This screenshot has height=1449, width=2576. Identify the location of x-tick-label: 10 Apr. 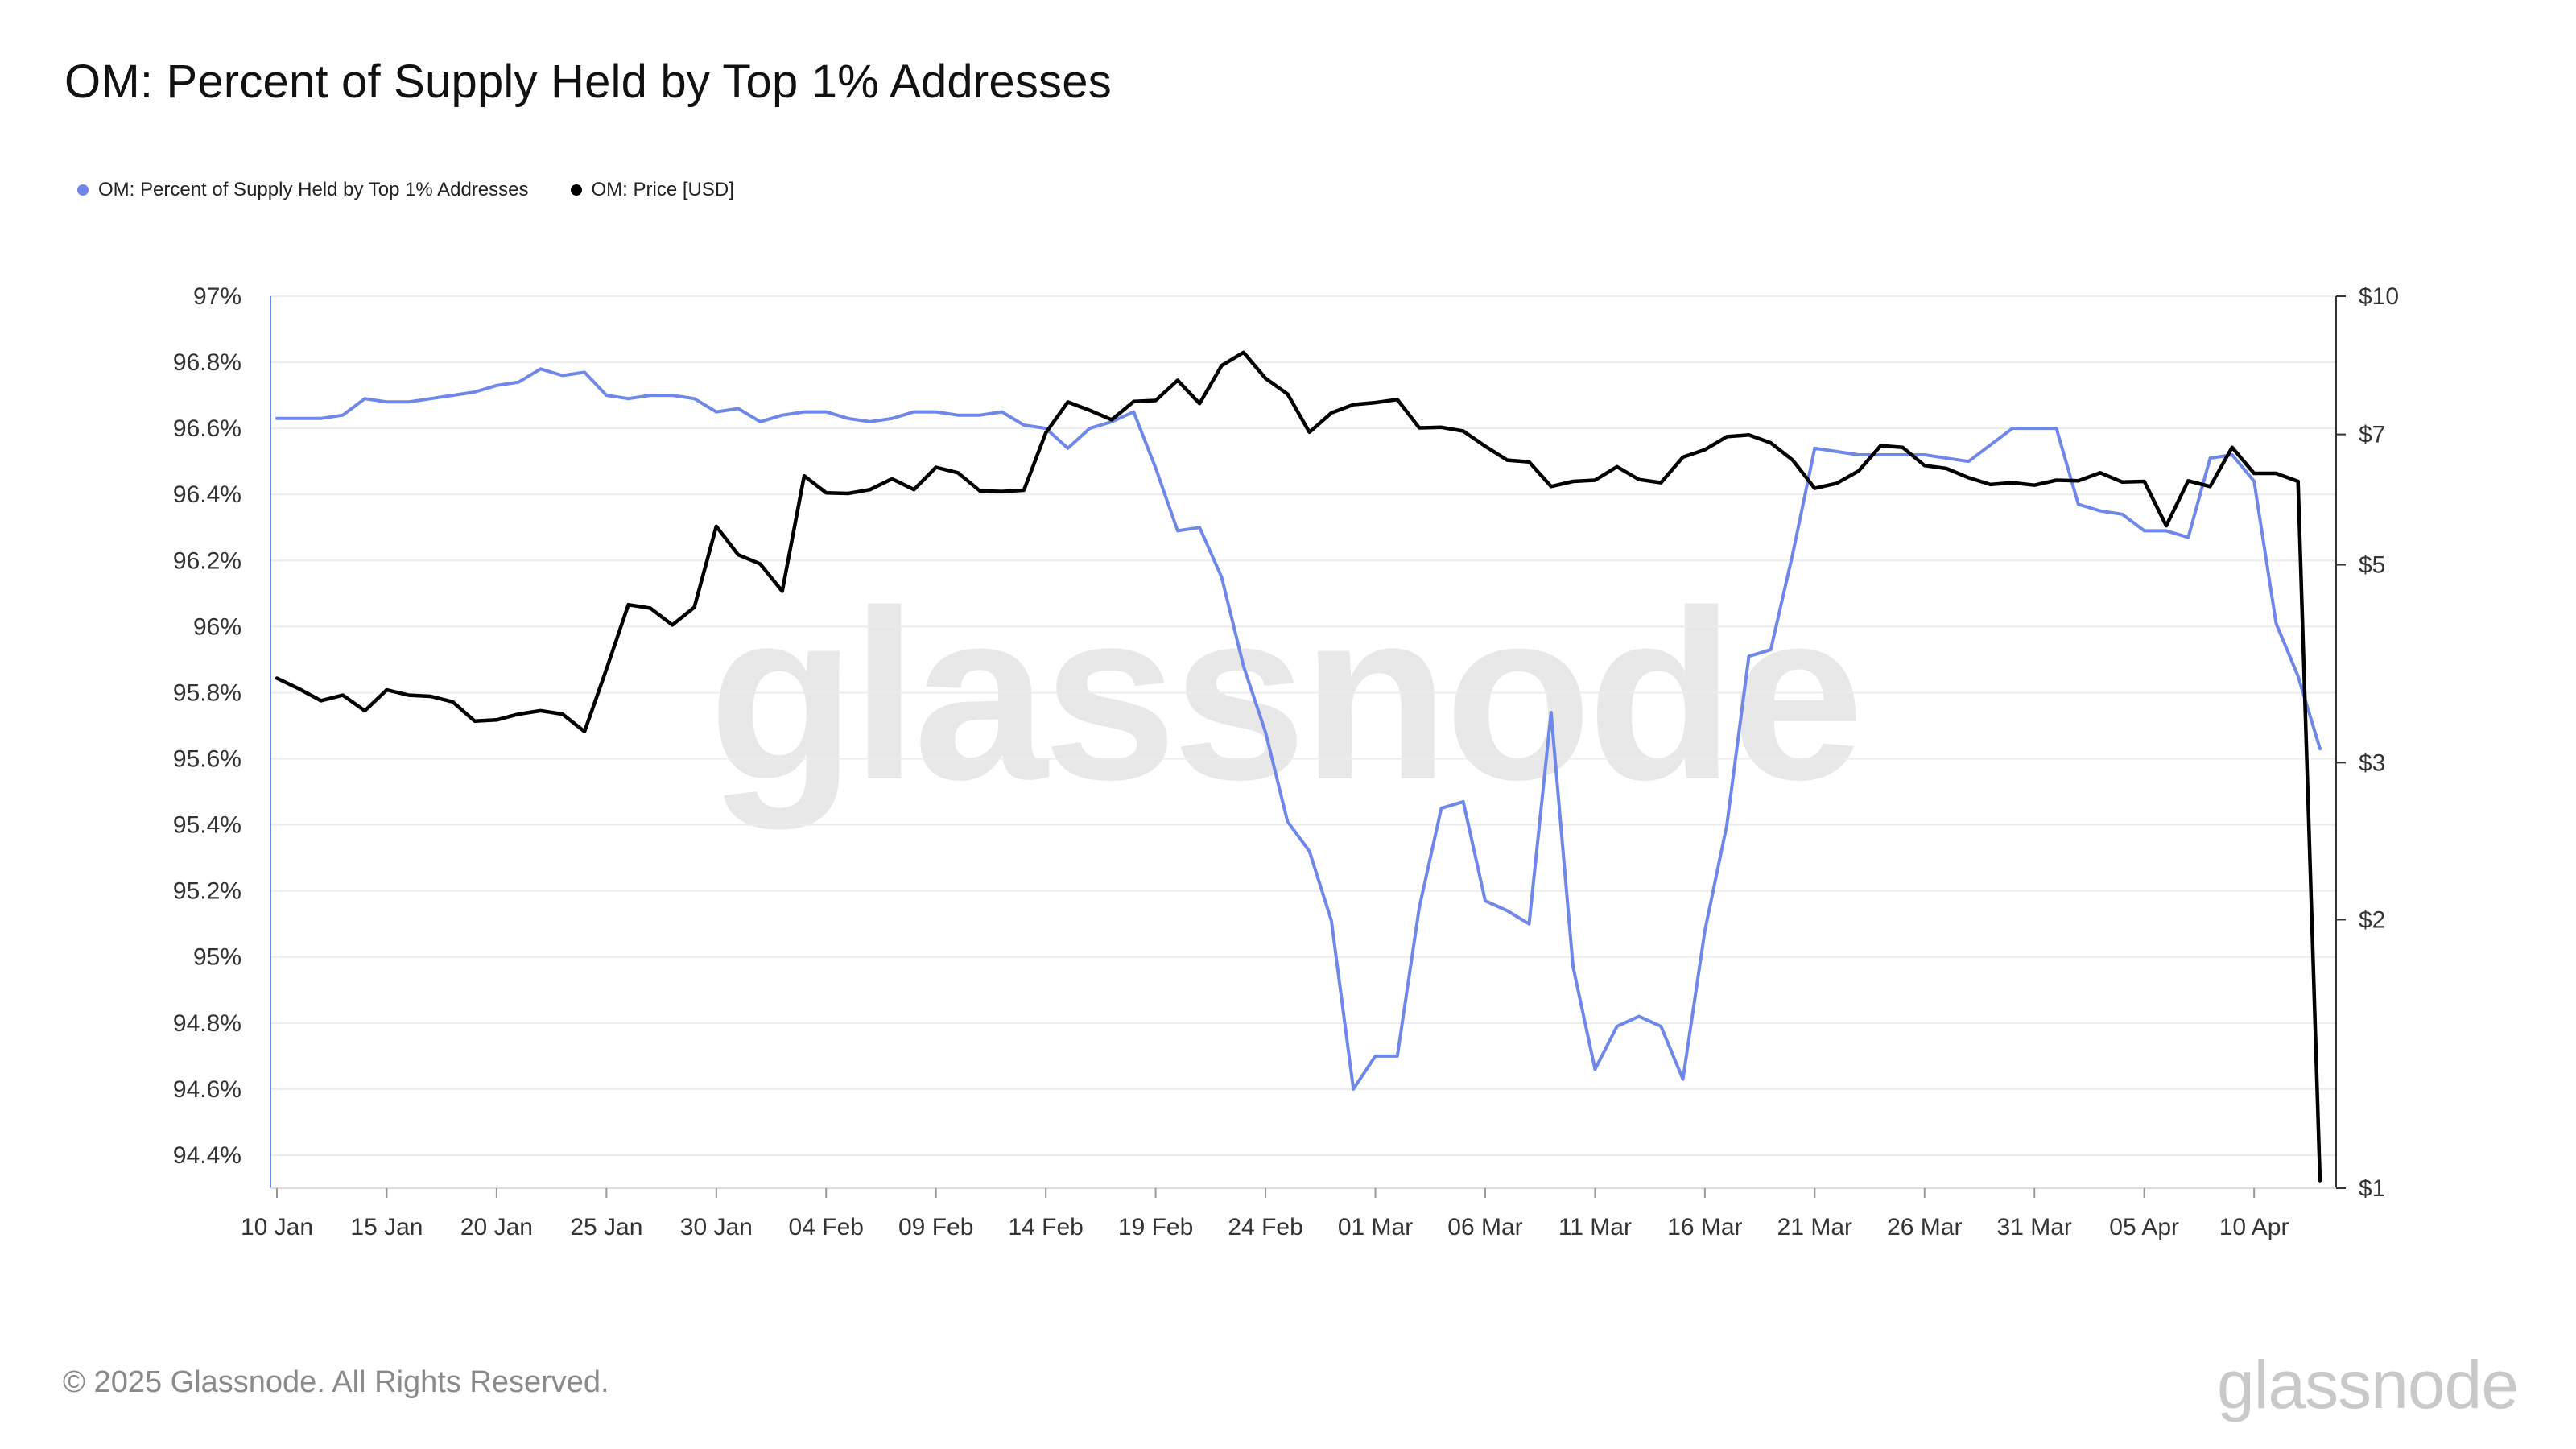
(2254, 1227).